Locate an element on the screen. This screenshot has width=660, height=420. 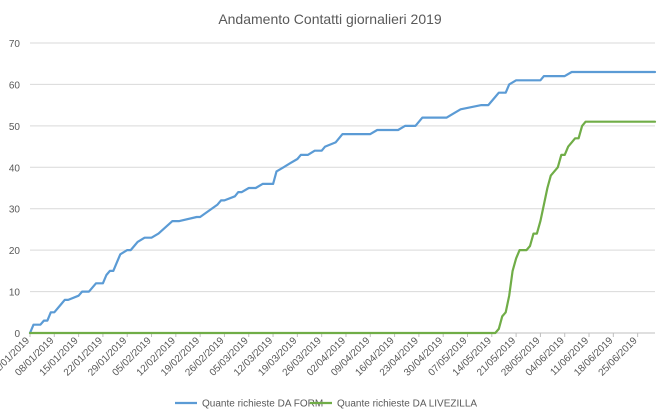
y-tick-label: 10 is located at coordinates (15, 293).